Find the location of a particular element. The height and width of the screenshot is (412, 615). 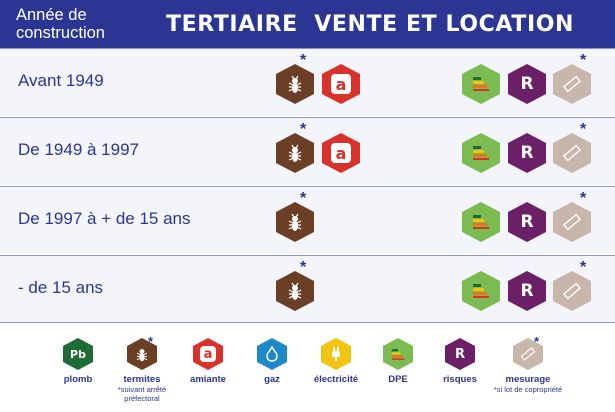

legend-item-amiante: a amiante is located at coordinates (208, 361).